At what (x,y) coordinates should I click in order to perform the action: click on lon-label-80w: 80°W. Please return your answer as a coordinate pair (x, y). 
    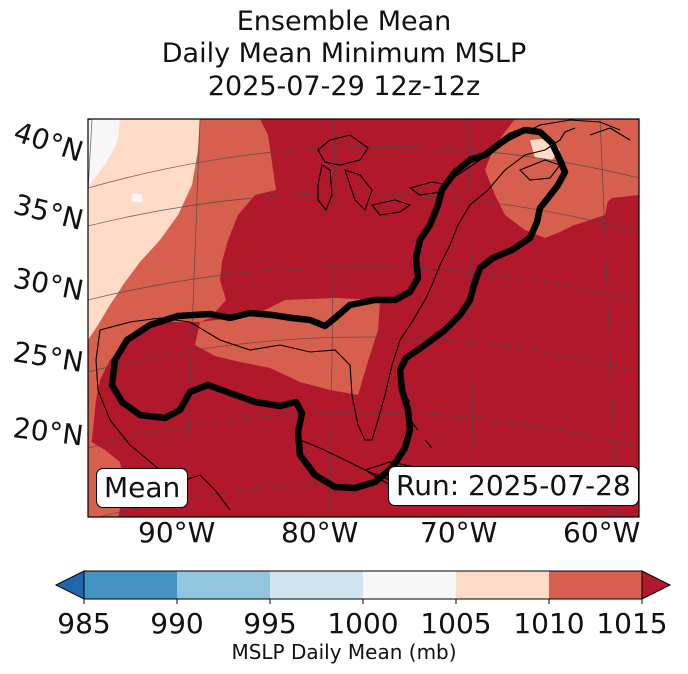
    Looking at the image, I should click on (319, 532).